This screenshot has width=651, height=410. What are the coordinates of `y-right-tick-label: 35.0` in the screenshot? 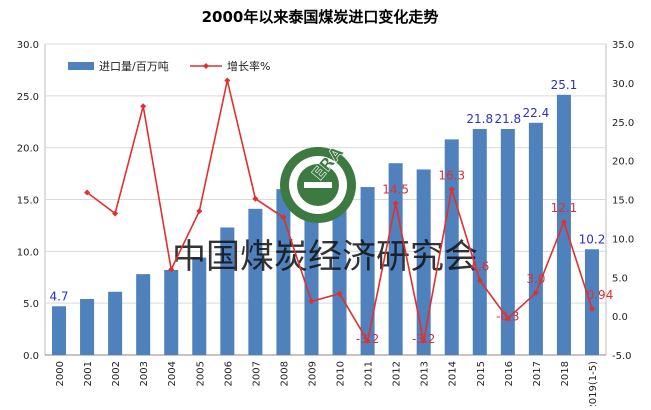 It's located at (623, 45).